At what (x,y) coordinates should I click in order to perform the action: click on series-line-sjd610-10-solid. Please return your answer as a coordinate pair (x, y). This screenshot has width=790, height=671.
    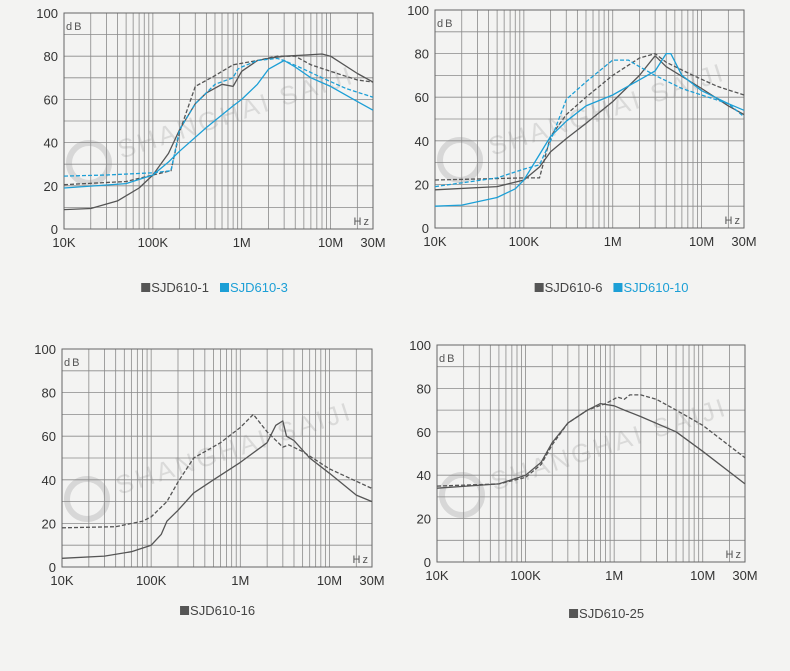
    Looking at the image, I should click on (589, 129).